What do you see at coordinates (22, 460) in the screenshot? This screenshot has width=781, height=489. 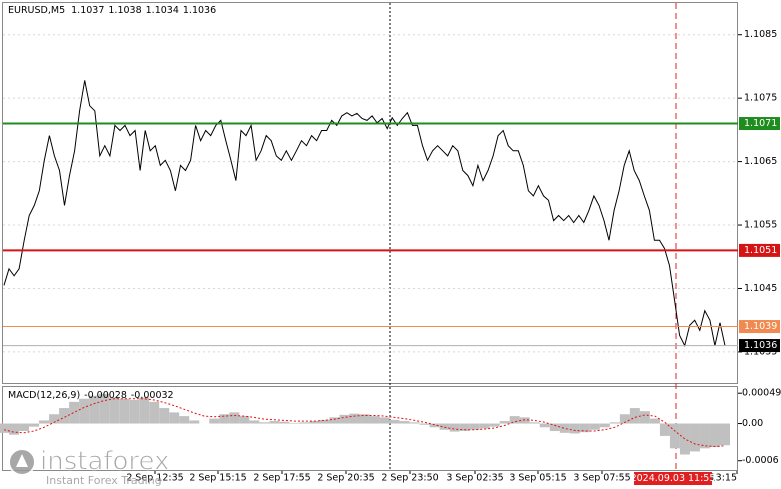 I see `watermark-icon-mark` at bounding box center [22, 460].